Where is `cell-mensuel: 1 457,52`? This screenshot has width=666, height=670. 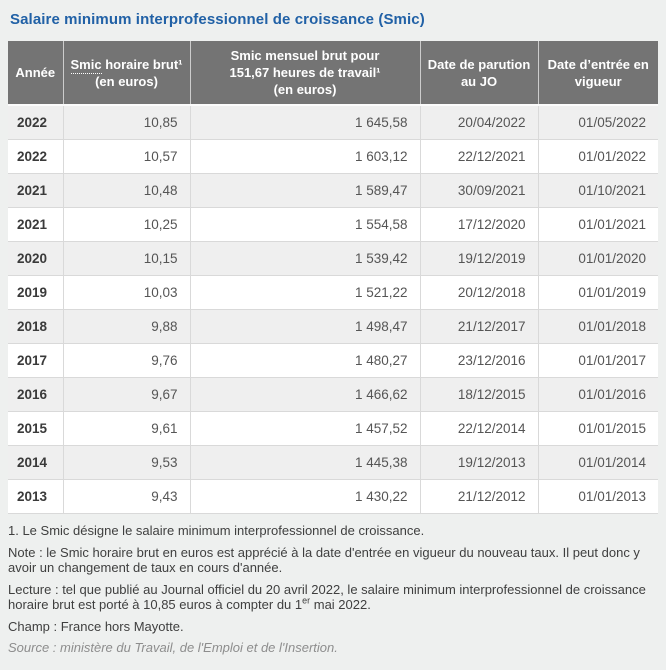
cell-mensuel: 1 457,52 is located at coordinates (304, 428).